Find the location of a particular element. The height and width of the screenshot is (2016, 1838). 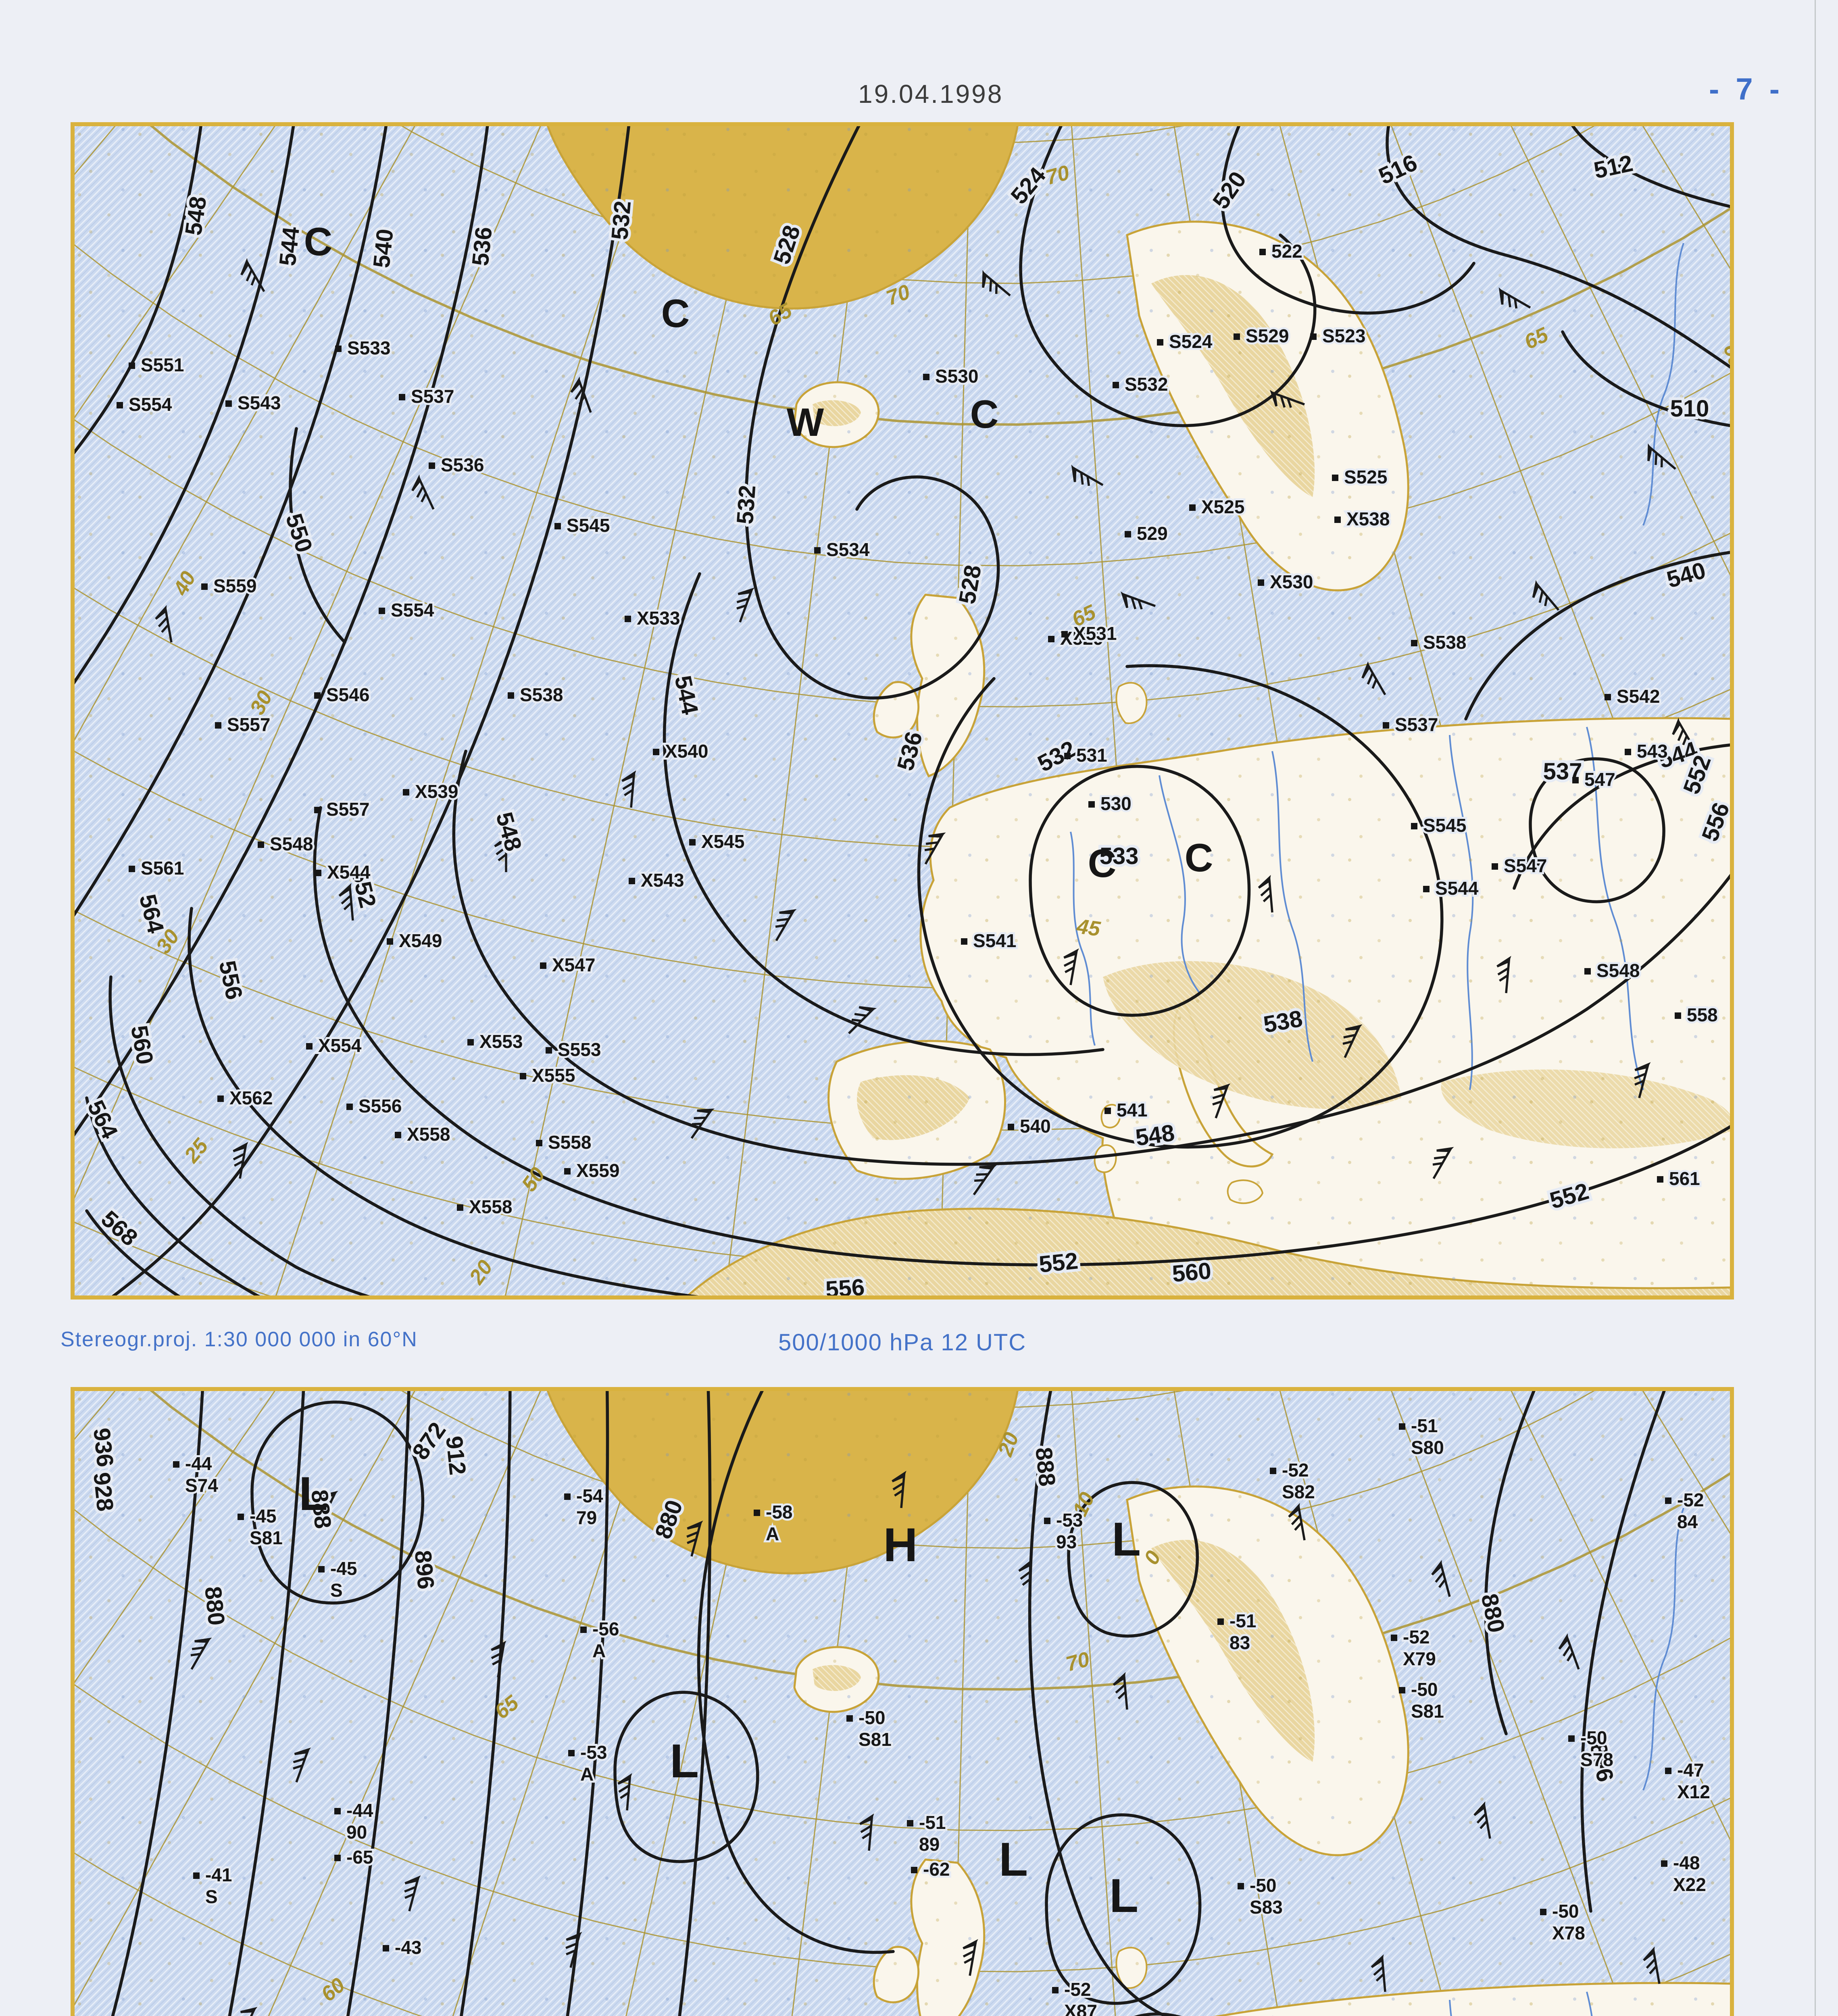

station-label: S547 is located at coordinates (1525, 866).